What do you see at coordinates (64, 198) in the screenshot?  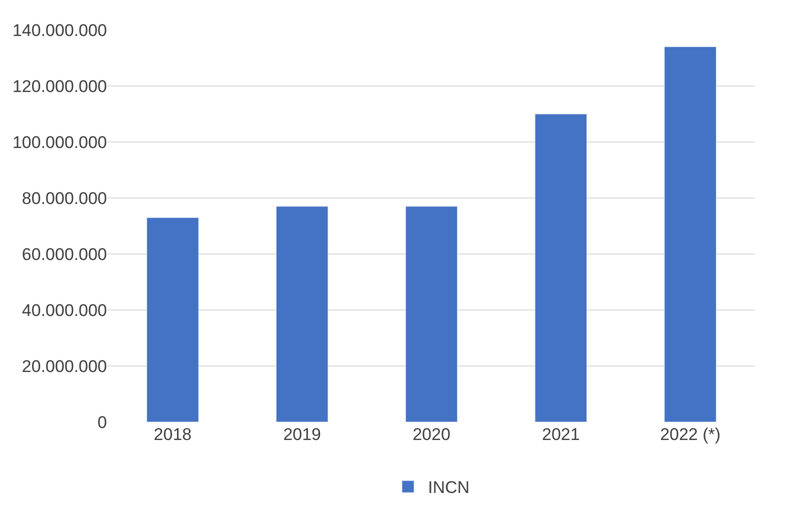 I see `y-tick-label: 80.000.000` at bounding box center [64, 198].